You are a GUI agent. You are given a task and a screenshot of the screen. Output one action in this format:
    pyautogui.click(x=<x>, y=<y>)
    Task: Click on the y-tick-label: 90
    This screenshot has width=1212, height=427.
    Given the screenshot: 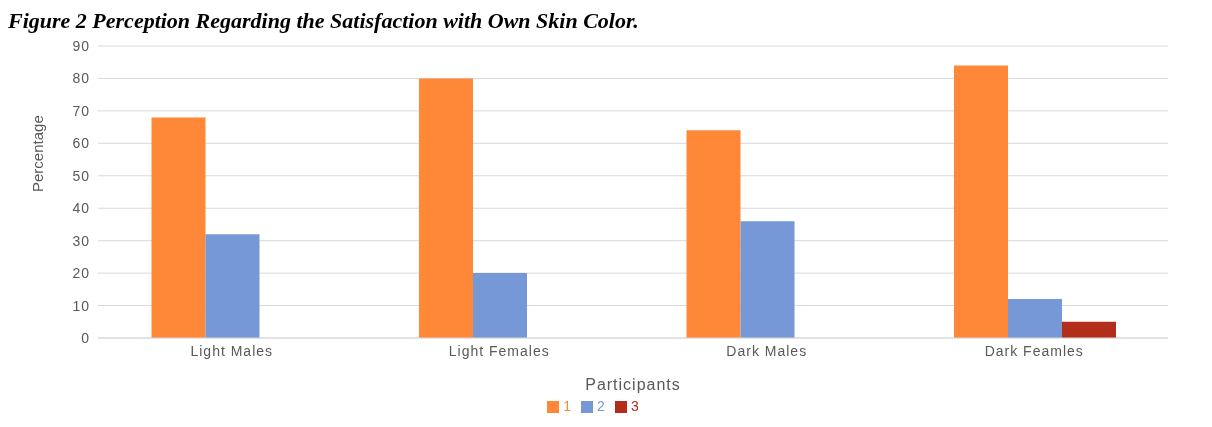 What is the action you would take?
    pyautogui.click(x=81, y=45)
    